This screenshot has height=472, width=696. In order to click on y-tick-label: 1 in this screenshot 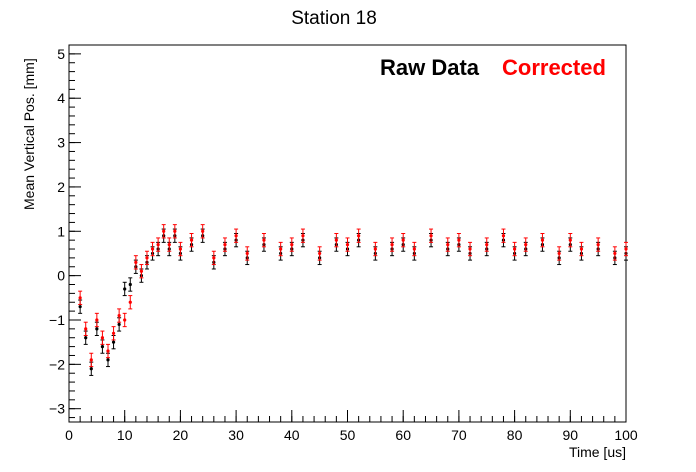, I will do `click(61, 231)`.